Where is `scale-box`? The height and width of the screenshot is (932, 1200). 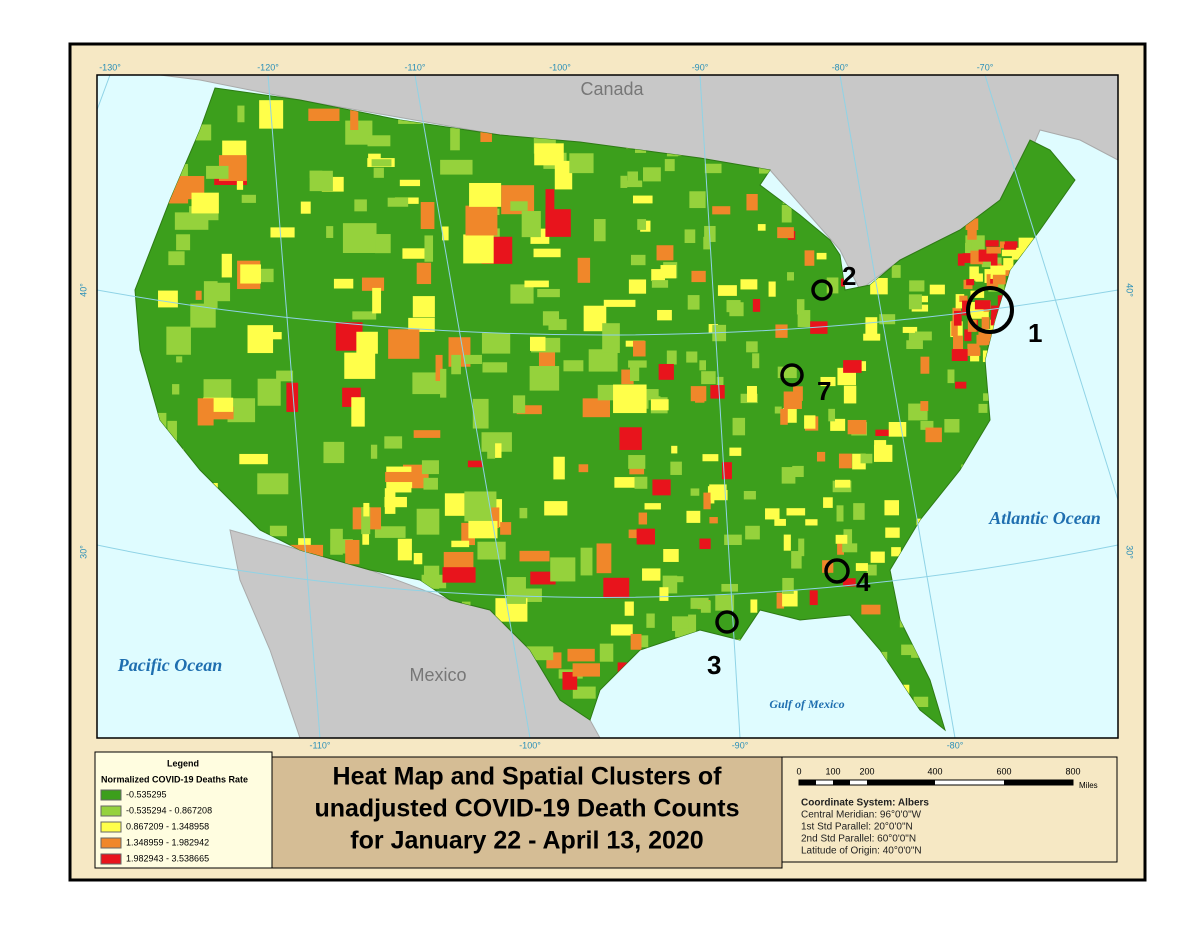
scale-box is located at coordinates (949, 809).